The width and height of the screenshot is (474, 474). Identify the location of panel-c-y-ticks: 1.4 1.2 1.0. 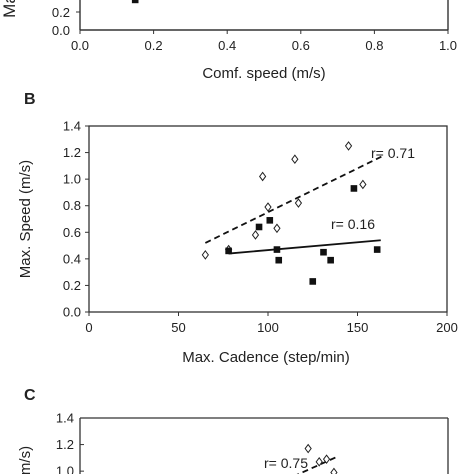
(70, 442).